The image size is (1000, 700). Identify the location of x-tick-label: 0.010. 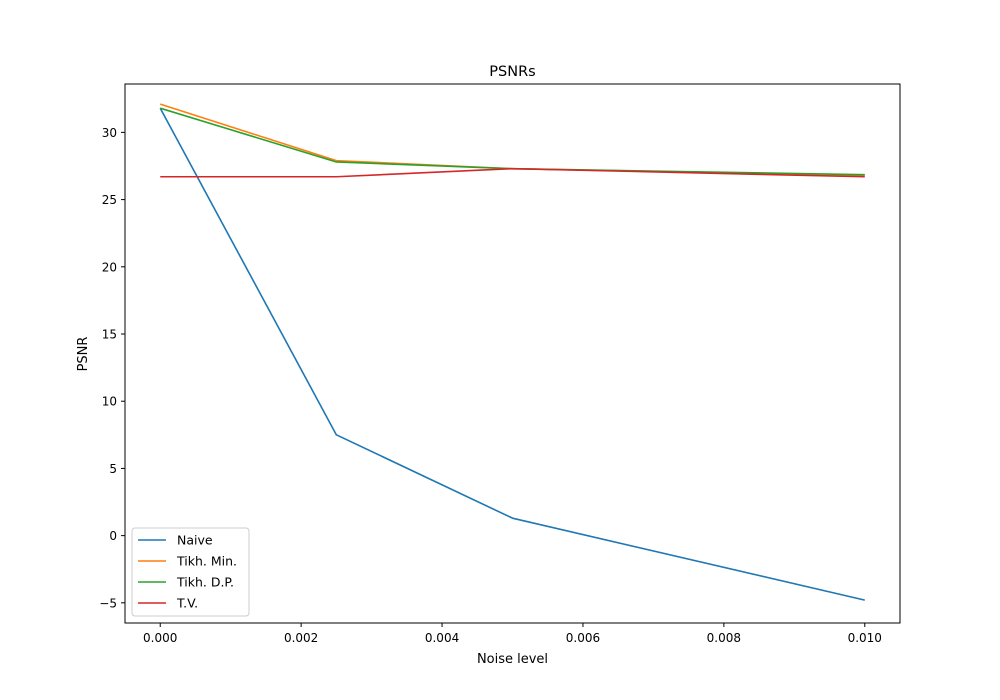
(865, 638).